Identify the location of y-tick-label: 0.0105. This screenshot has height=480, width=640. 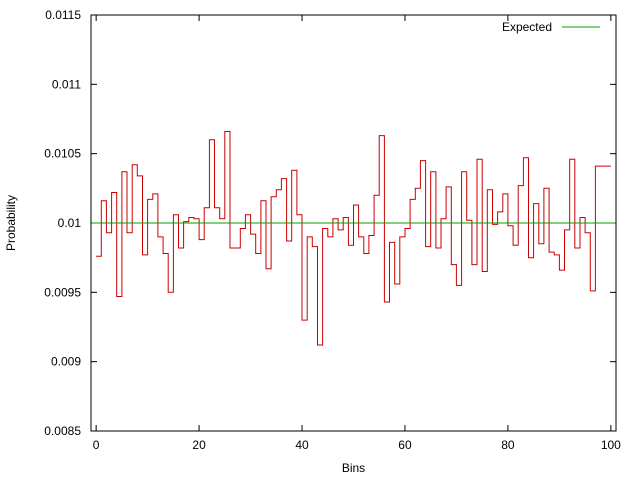
(62, 154).